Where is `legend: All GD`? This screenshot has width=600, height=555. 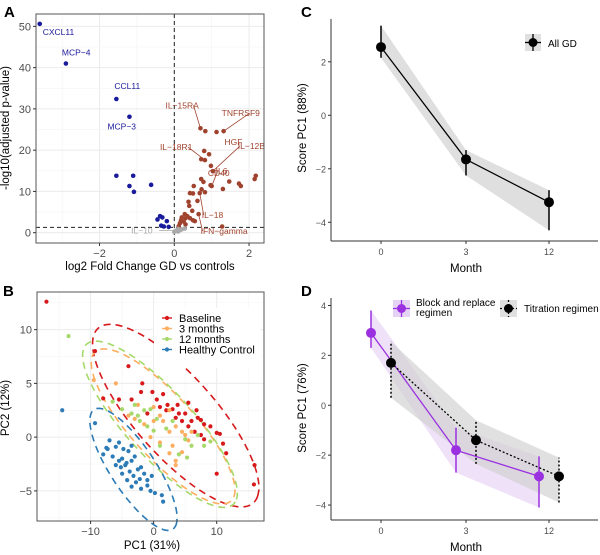
legend: All GD is located at coordinates (551, 42).